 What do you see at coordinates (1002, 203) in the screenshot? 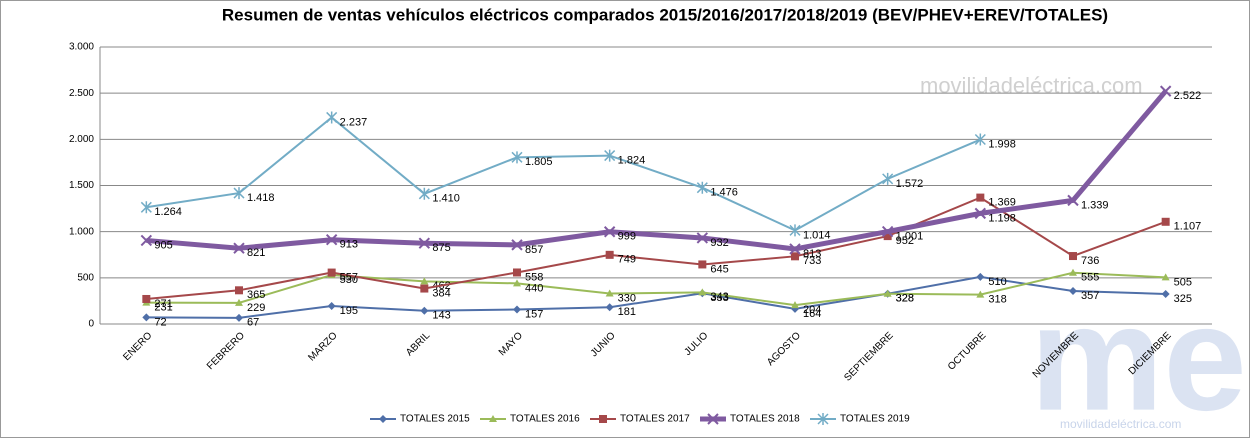
I see `data-label: 1.369` at bounding box center [1002, 203].